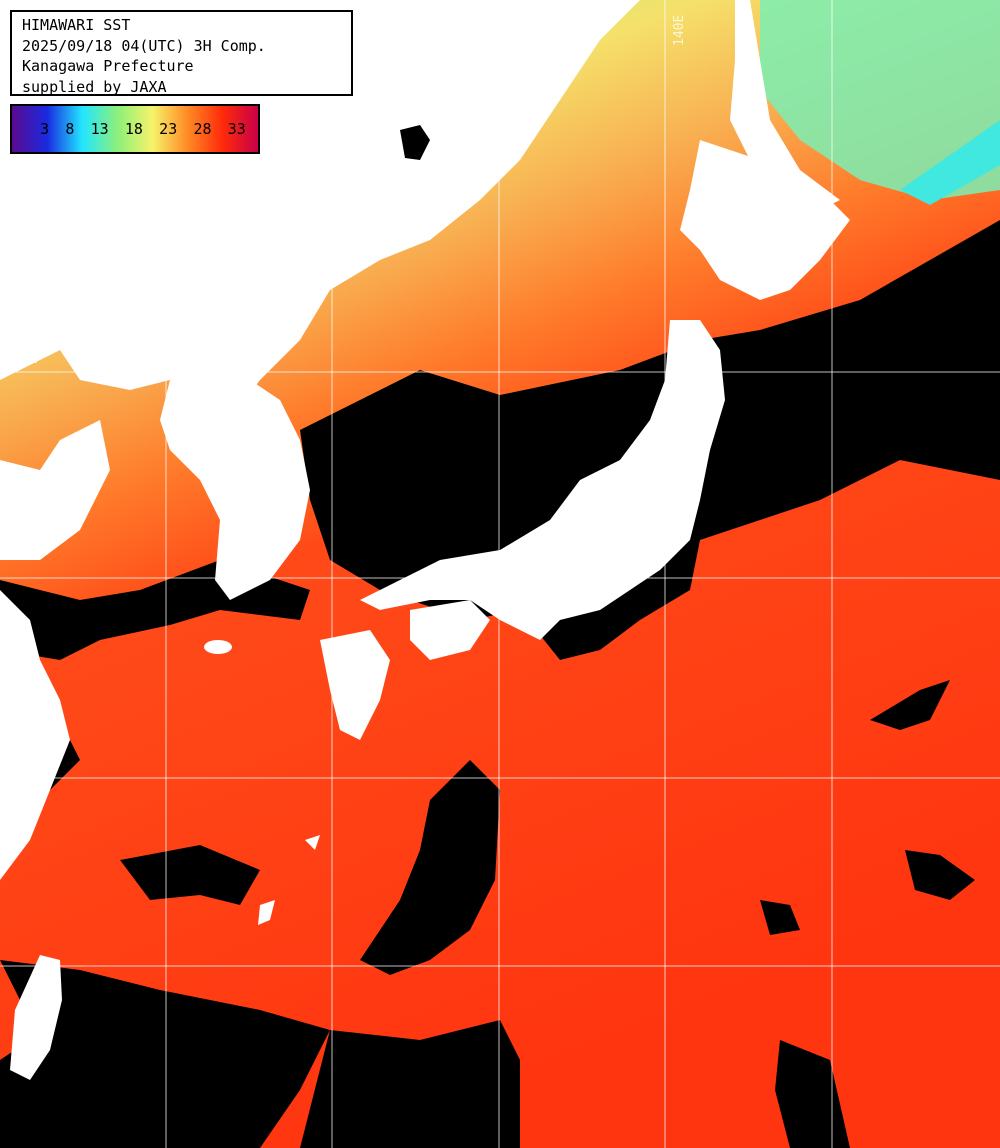 This screenshot has height=1148, width=1000. I want to click on colorbar-tick-0: 3, so click(45, 129).